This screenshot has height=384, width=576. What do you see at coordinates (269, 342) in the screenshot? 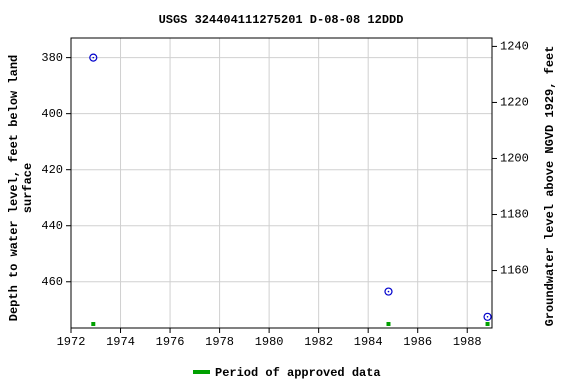
I see `x-tick-label: 1980` at bounding box center [269, 342].